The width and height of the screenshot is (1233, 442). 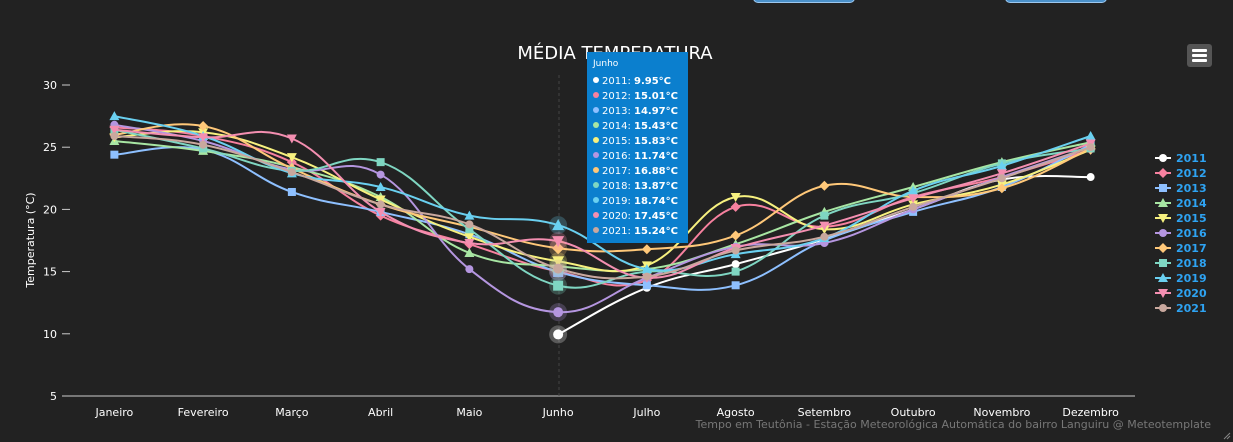 I want to click on legend-item-2012: 2012, so click(x=1181, y=173).